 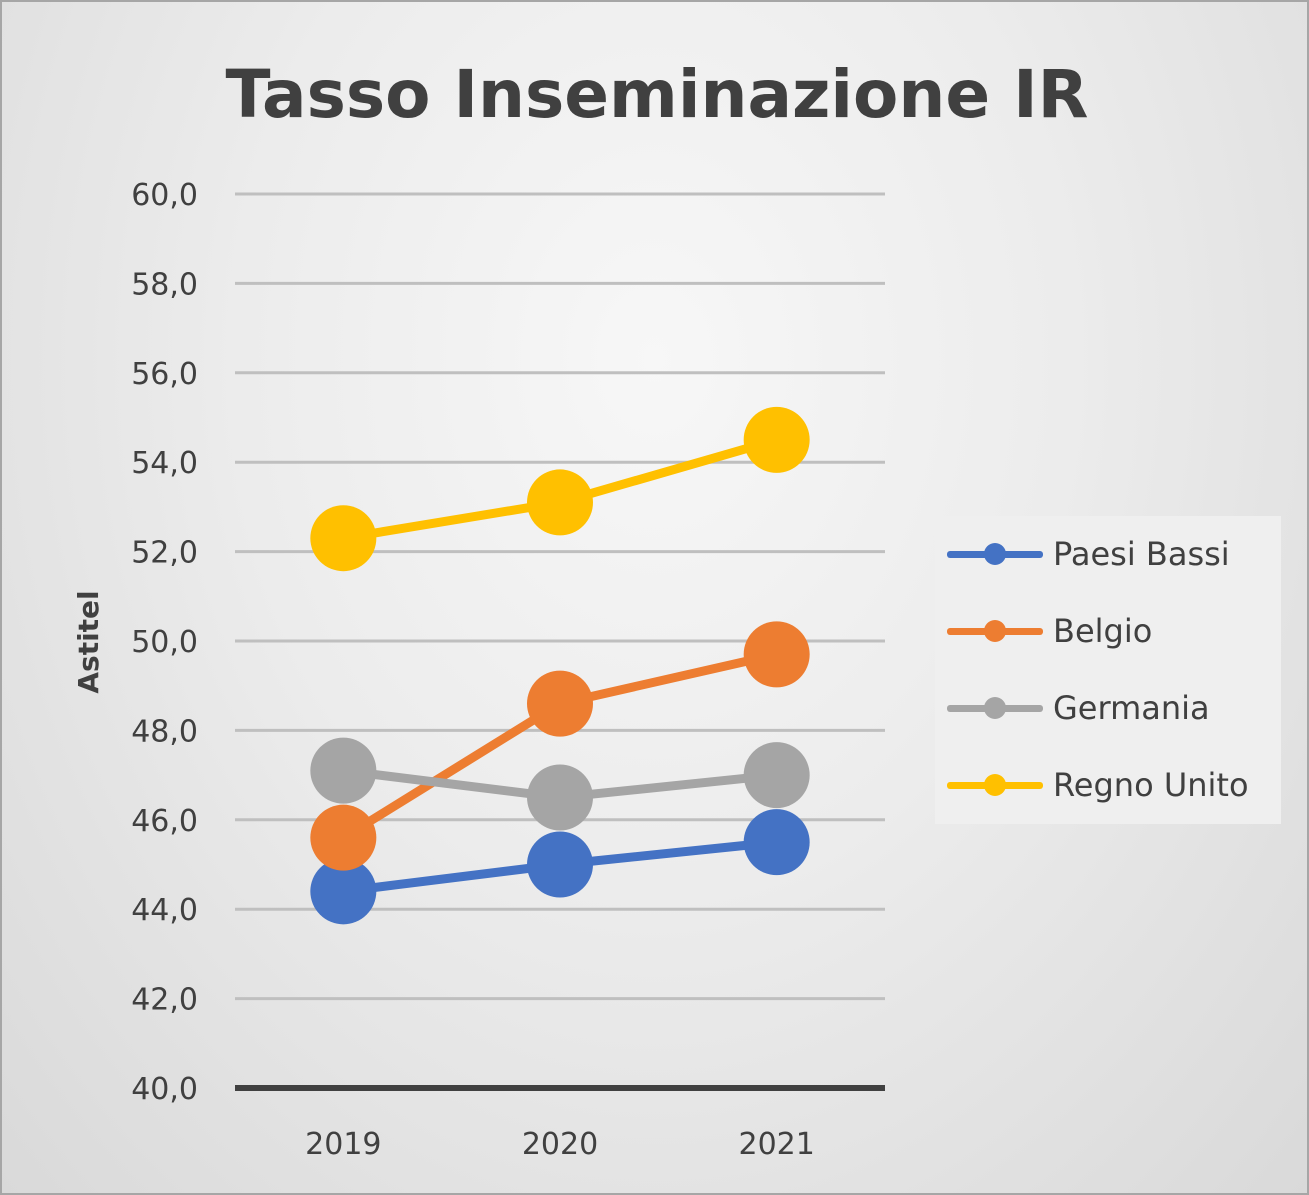 What do you see at coordinates (164, 553) in the screenshot?
I see `y-tick-label: 52,0` at bounding box center [164, 553].